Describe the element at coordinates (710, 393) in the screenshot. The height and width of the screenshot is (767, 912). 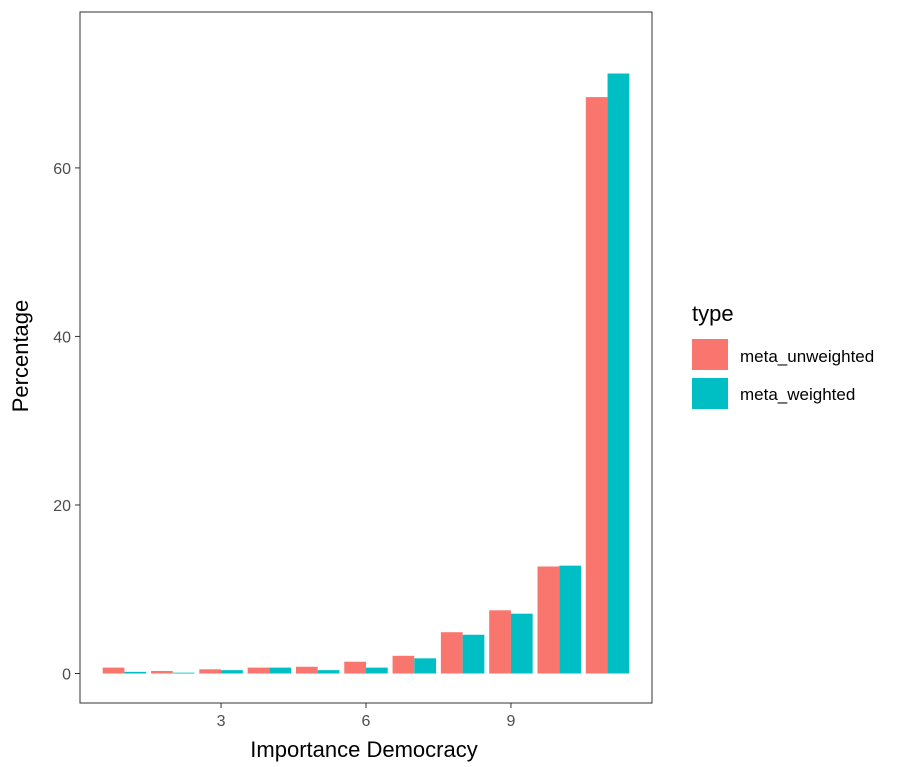
I see `legend-key-meta-weighted` at that location.